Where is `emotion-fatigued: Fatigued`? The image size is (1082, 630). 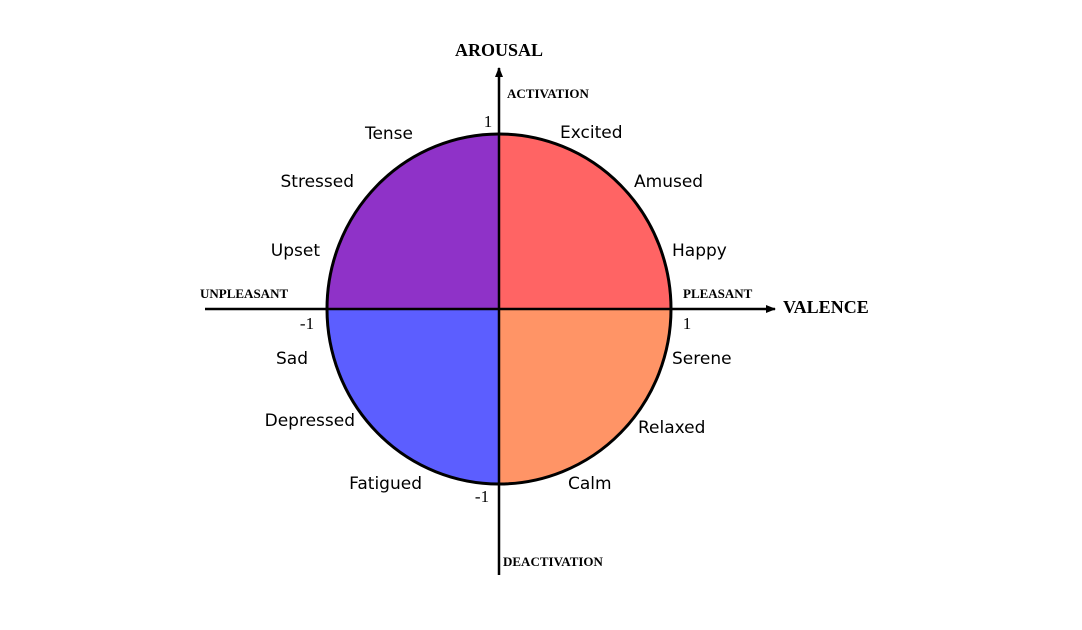 emotion-fatigued: Fatigued is located at coordinates (385, 484).